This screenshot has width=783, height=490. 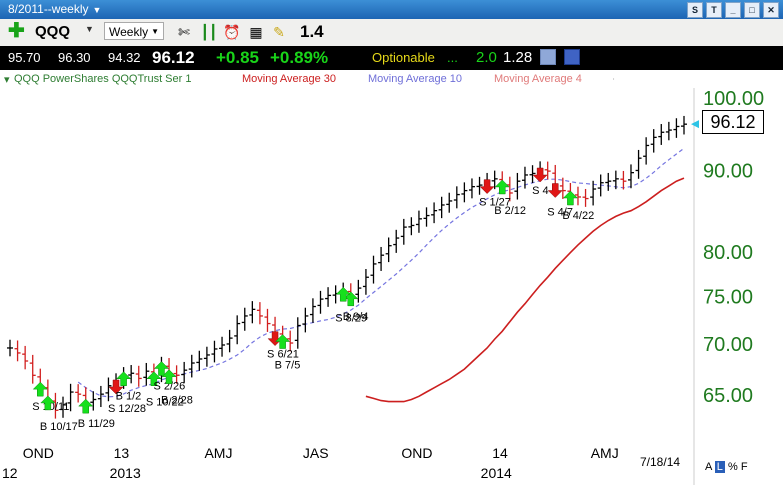 What do you see at coordinates (578, 216) in the screenshot?
I see `signal-label: B 4/22` at bounding box center [578, 216].